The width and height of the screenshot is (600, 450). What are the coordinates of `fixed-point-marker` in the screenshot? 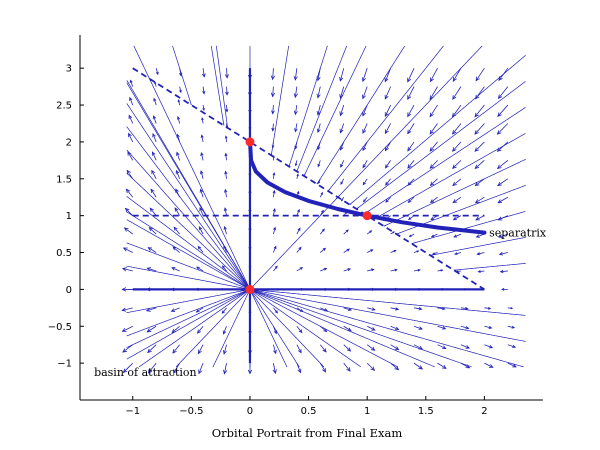 It's located at (250, 289).